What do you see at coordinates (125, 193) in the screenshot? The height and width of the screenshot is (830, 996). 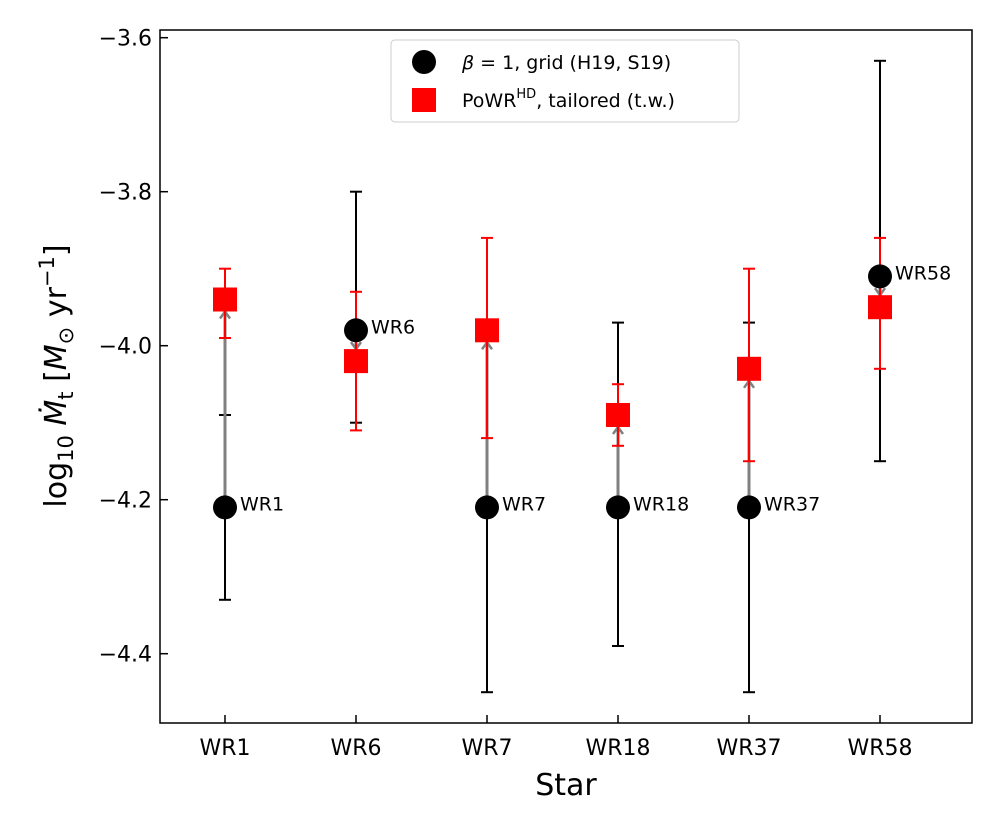 I see `y-tick-label: −3.8` at bounding box center [125, 193].